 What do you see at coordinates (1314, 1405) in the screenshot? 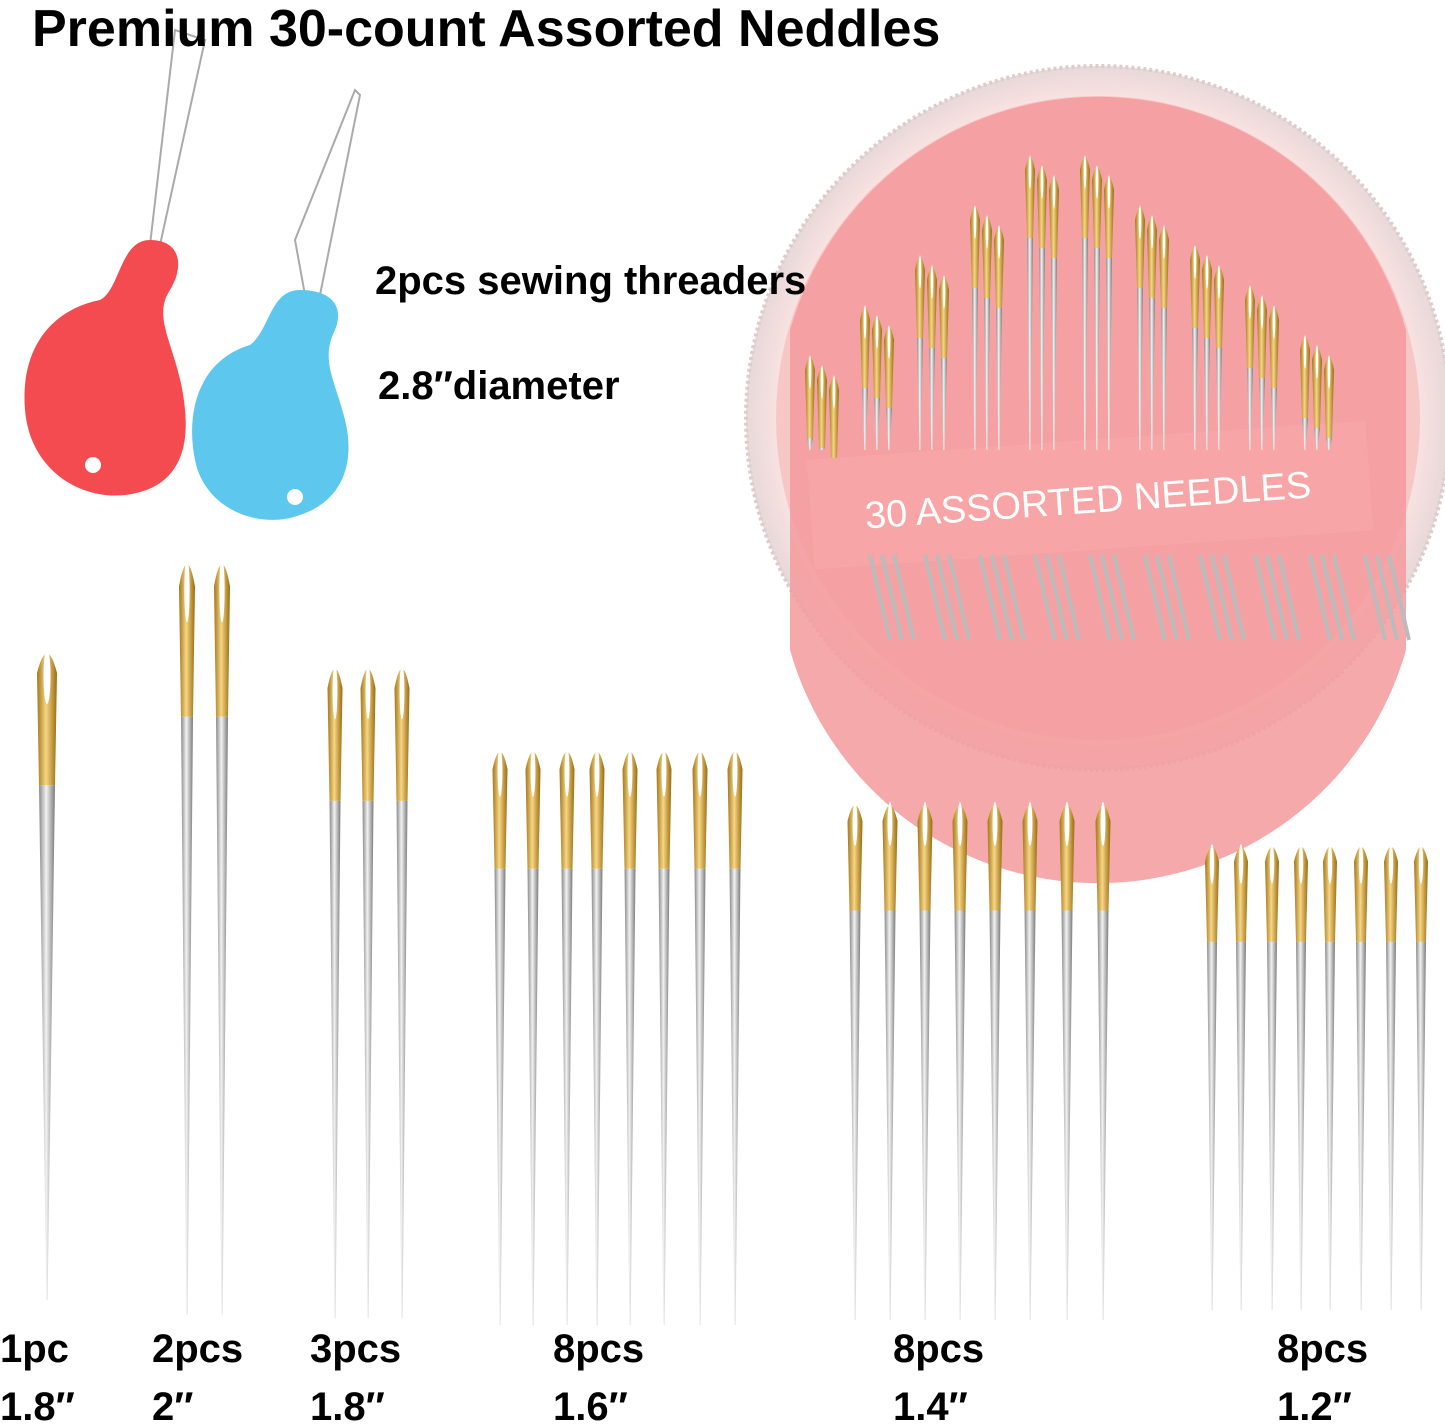
I see `group-length: 1.2″` at bounding box center [1314, 1405].